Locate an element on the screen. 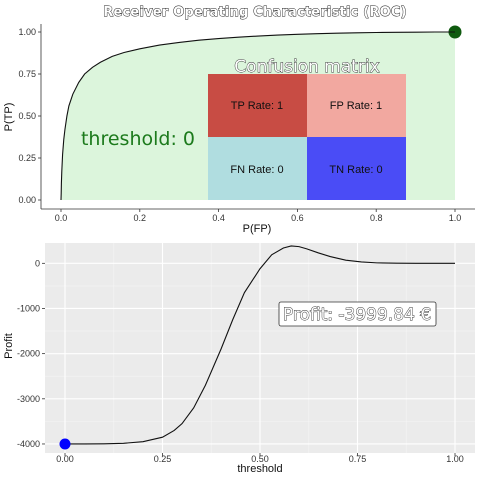 This screenshot has width=480, height=480. cm-cell-tn is located at coordinates (356, 168).